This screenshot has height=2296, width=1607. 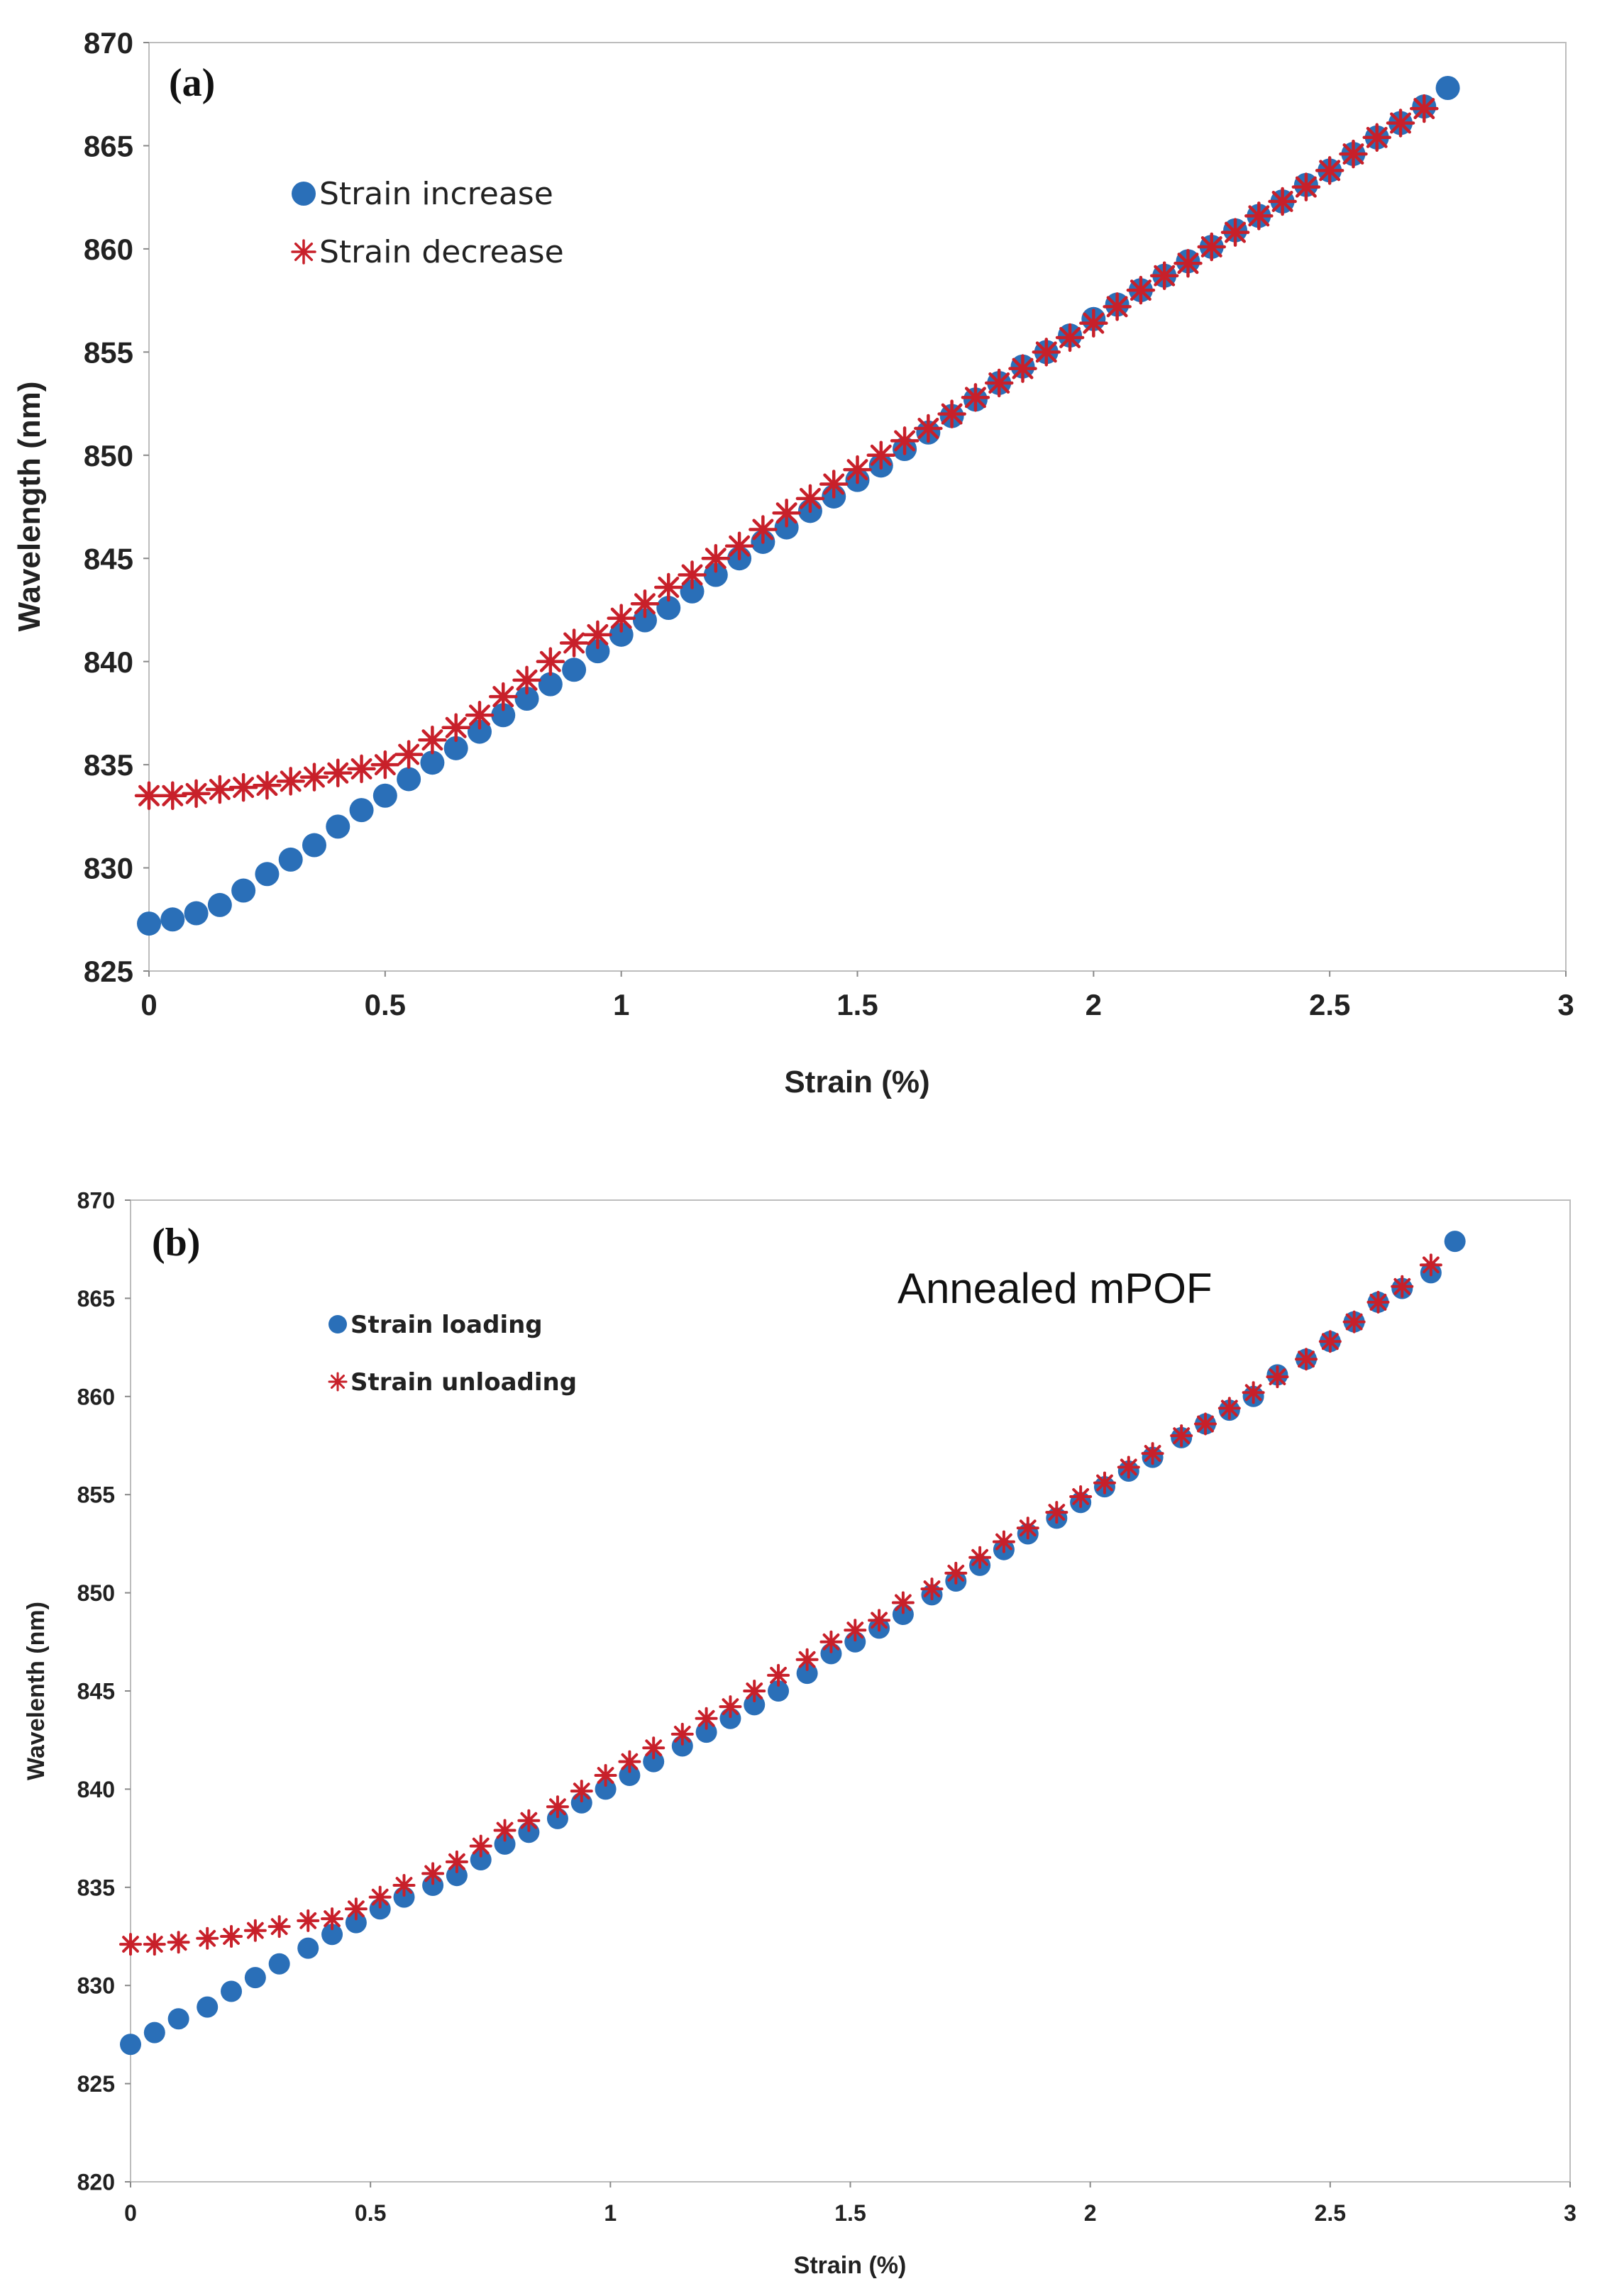 I want to click on panel-b-legend-item-2: Strain unloading, so click(x=464, y=1382).